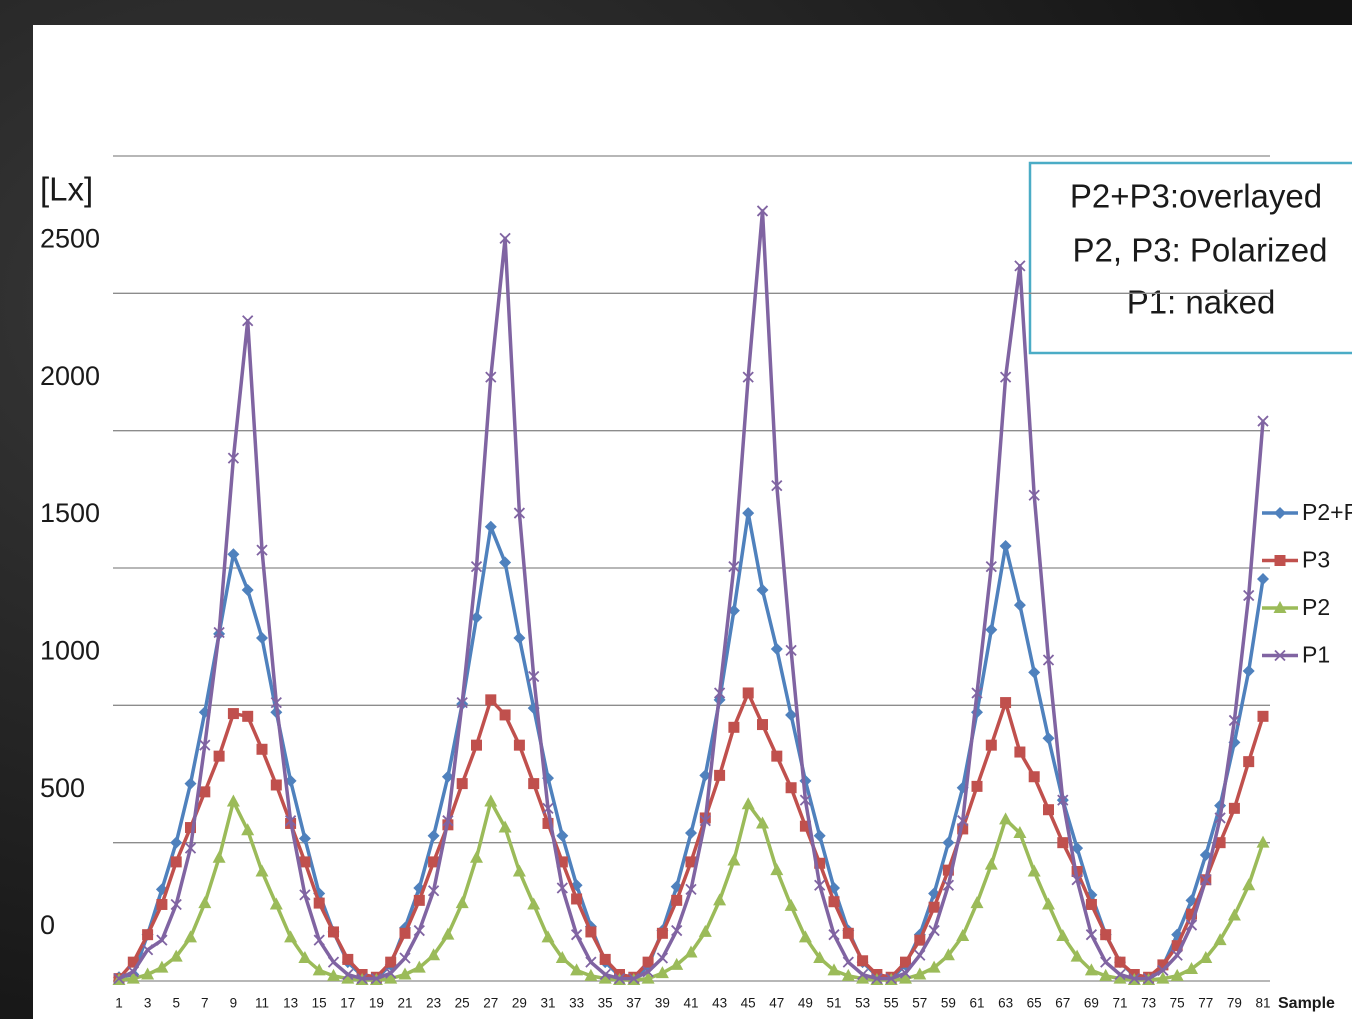  I want to click on x-axis-title: Sample, so click(1306, 1003).